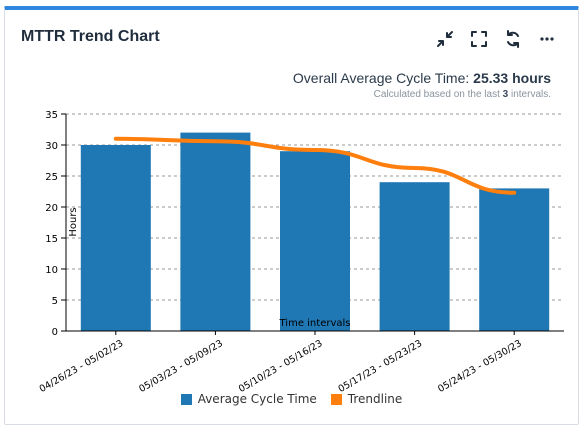  I want to click on fullscreen-icon, so click(479, 39).